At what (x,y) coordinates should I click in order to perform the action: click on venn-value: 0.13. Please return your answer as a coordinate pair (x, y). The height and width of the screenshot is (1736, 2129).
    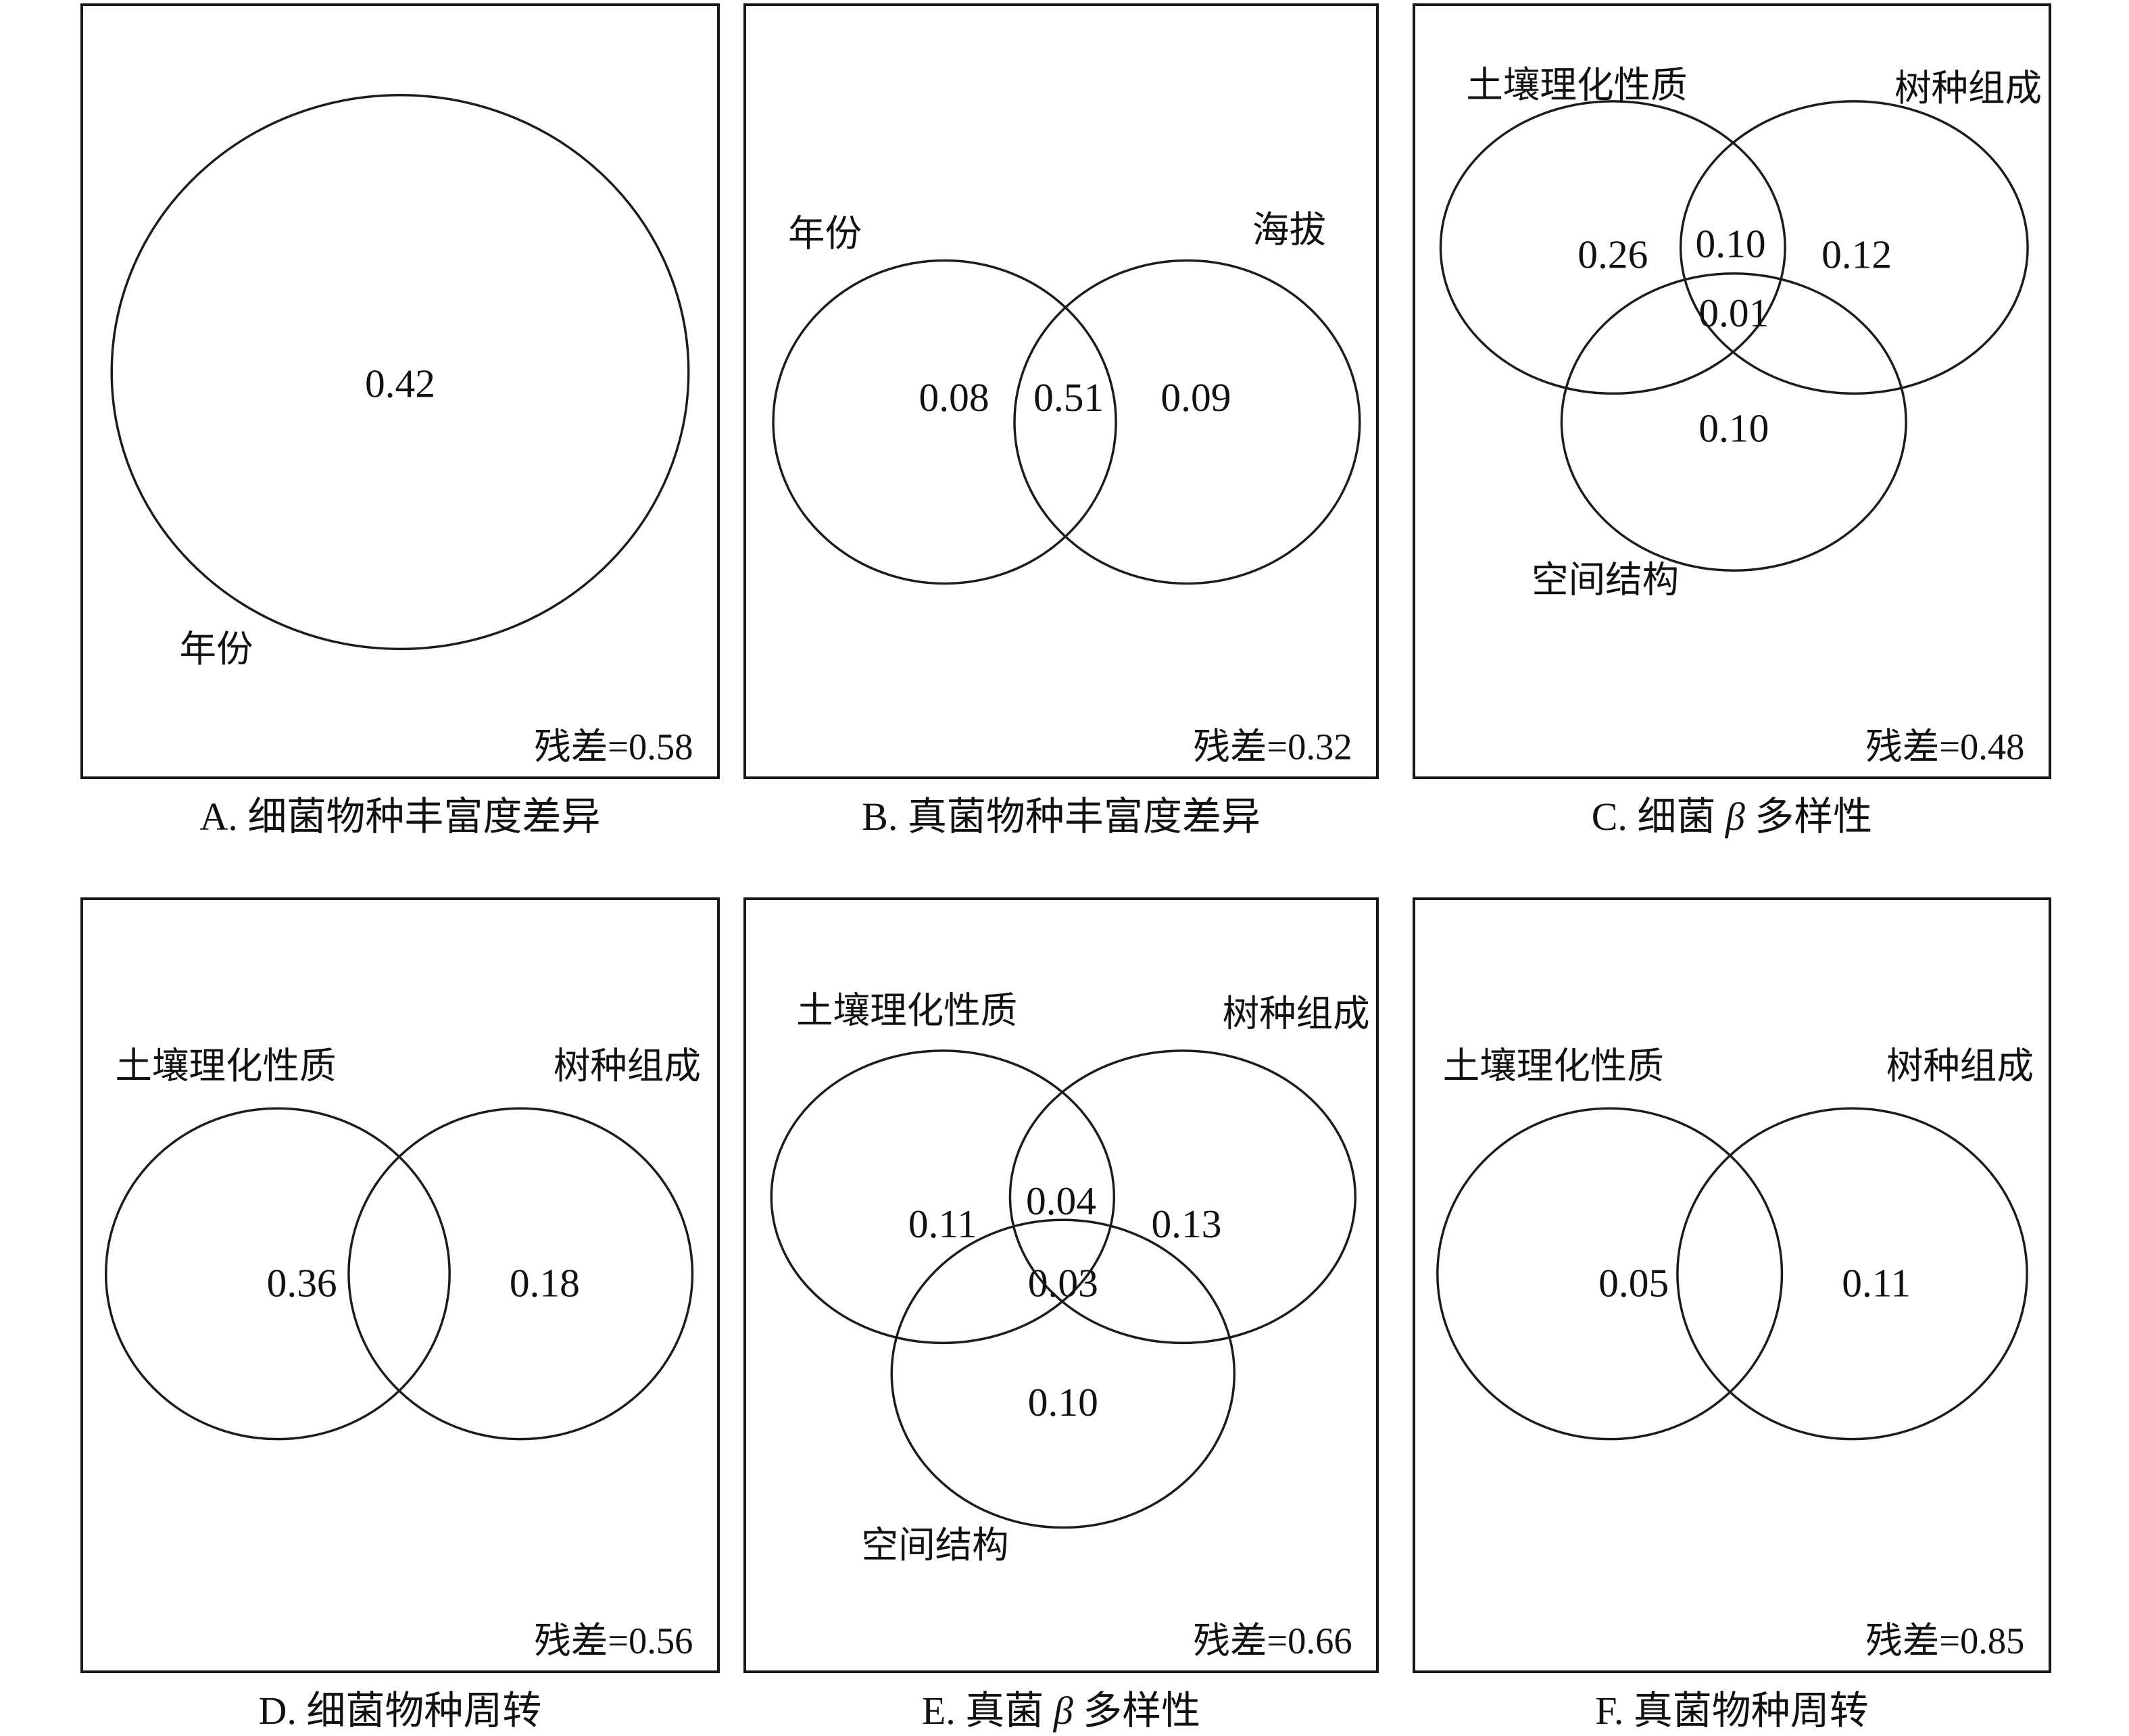
    Looking at the image, I should click on (1186, 1223).